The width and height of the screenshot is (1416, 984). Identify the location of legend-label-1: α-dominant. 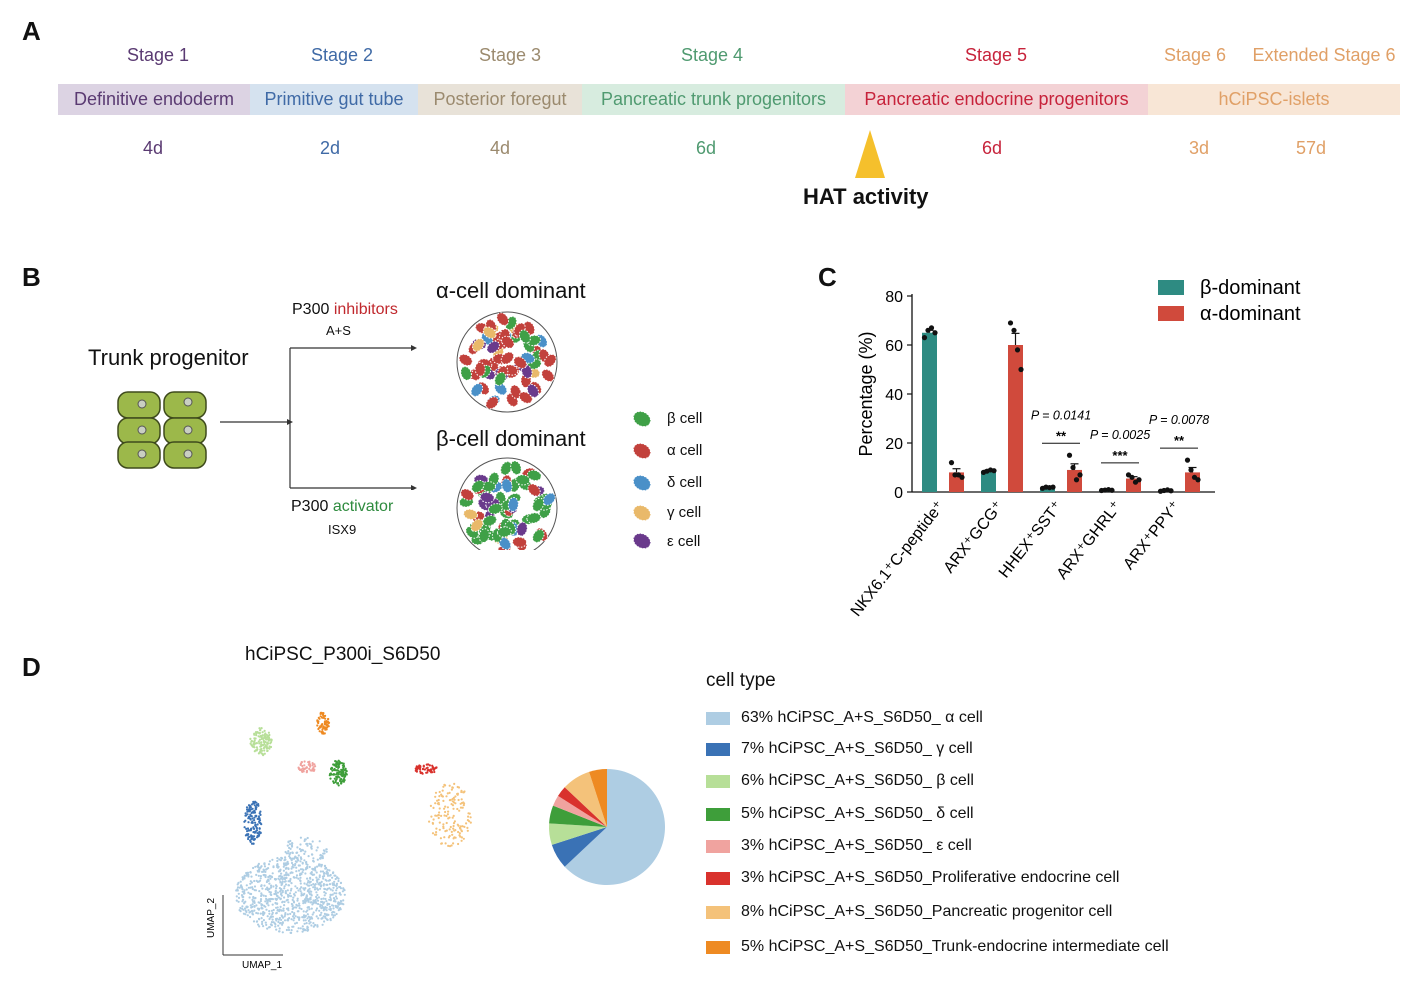
(1250, 314).